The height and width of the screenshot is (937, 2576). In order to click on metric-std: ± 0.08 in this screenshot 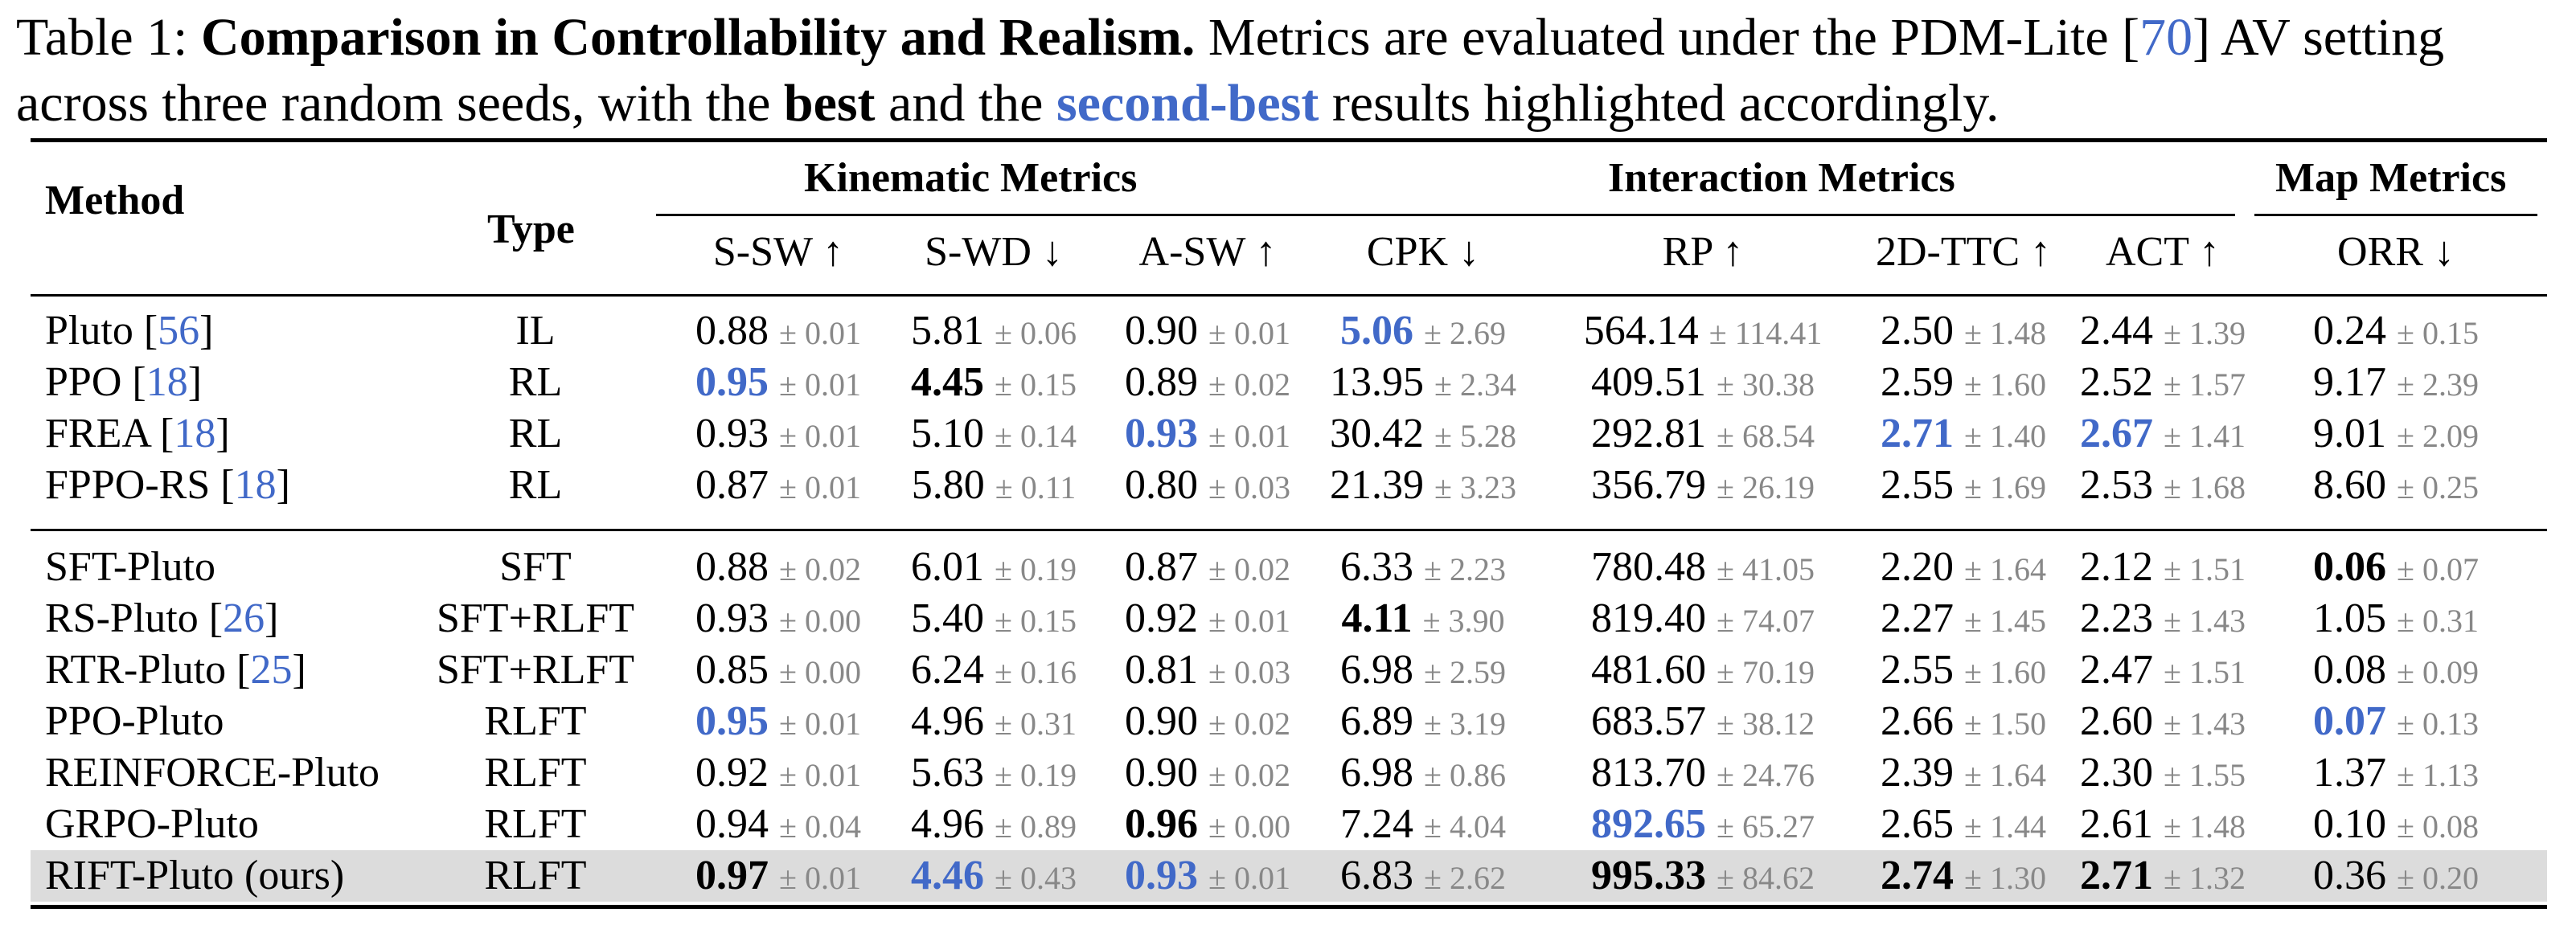, I will do `click(2438, 826)`.